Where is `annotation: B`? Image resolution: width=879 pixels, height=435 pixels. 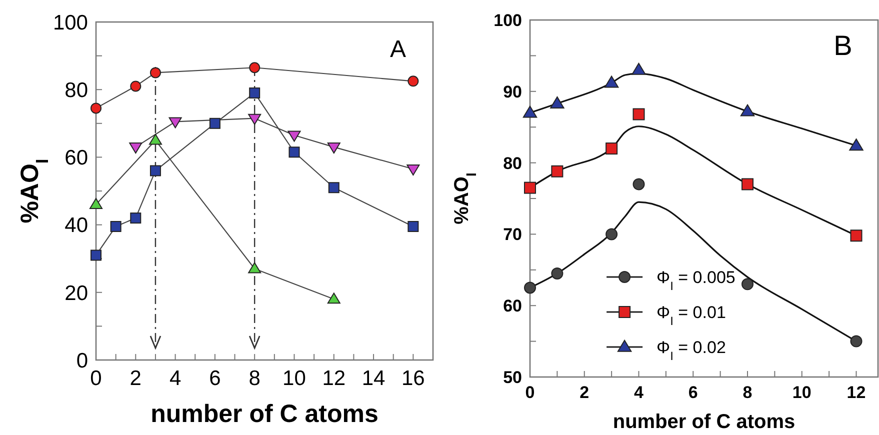 annotation: B is located at coordinates (843, 45).